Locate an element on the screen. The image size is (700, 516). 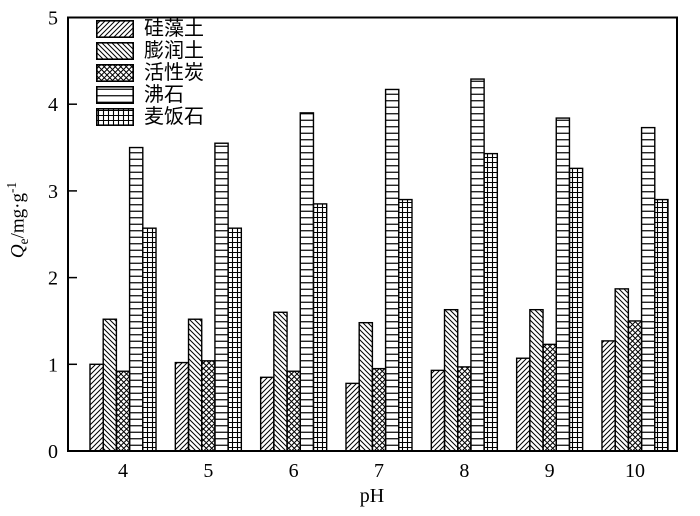
legend-item-maifan-stone: 麦饭石 is located at coordinates (150, 117).